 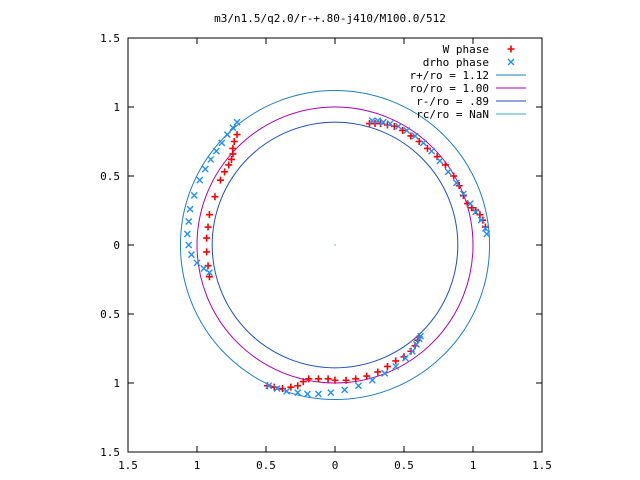 What do you see at coordinates (110, 176) in the screenshot?
I see `y-tick-label: 0.5` at bounding box center [110, 176].